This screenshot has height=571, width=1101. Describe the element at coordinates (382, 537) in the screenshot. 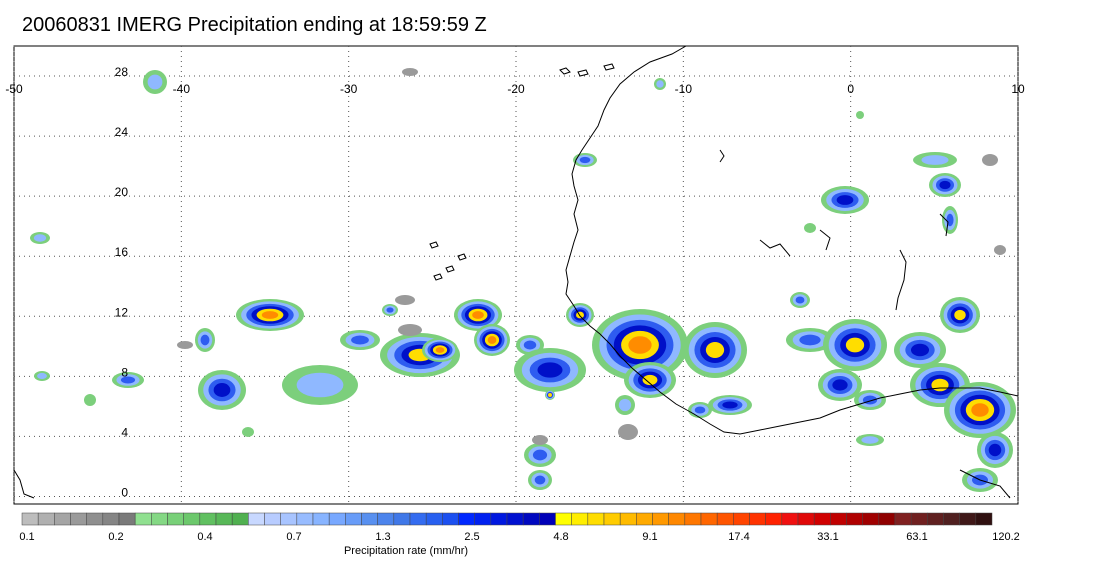

I see `colorbar-label: 1.3` at that location.